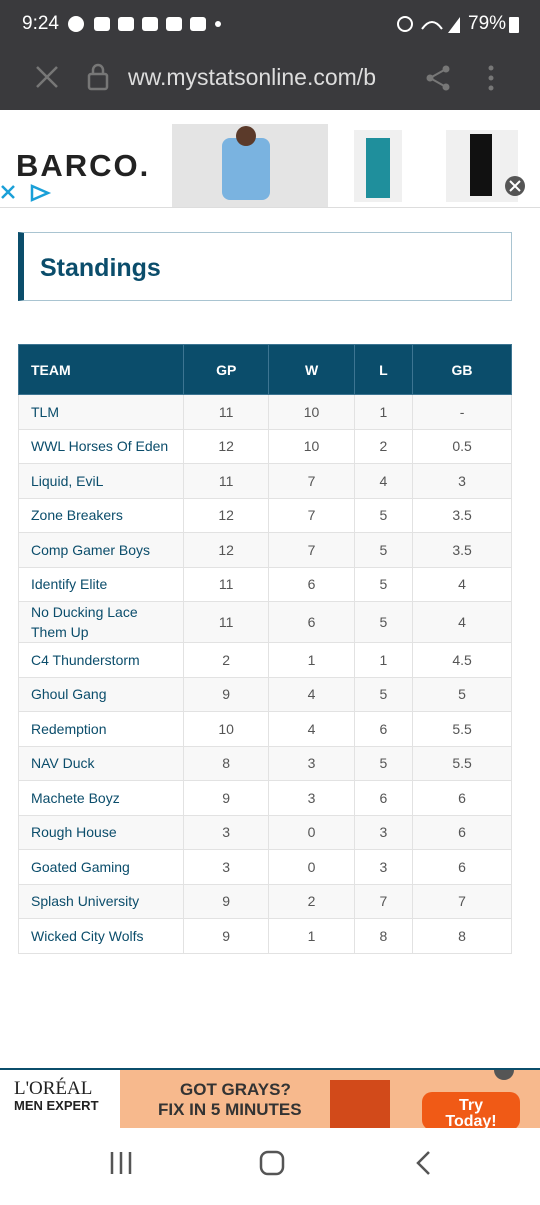 This screenshot has height=1205, width=540. Describe the element at coordinates (101, 622) in the screenshot. I see `team-name: No Ducking Lace Them Up` at that location.